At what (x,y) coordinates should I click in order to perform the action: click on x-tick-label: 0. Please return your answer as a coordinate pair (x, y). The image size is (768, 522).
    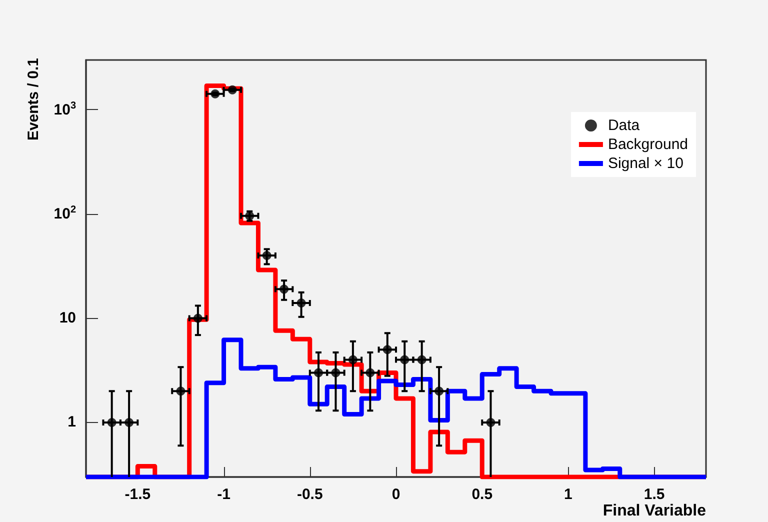
    Looking at the image, I should click on (396, 494).